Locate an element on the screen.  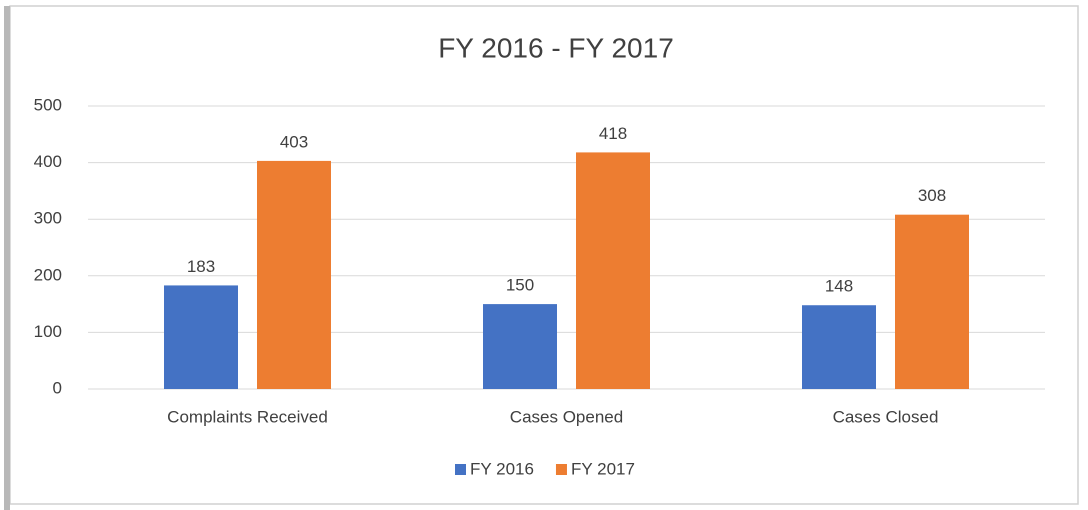
frame-shadow is located at coordinates (7, 258).